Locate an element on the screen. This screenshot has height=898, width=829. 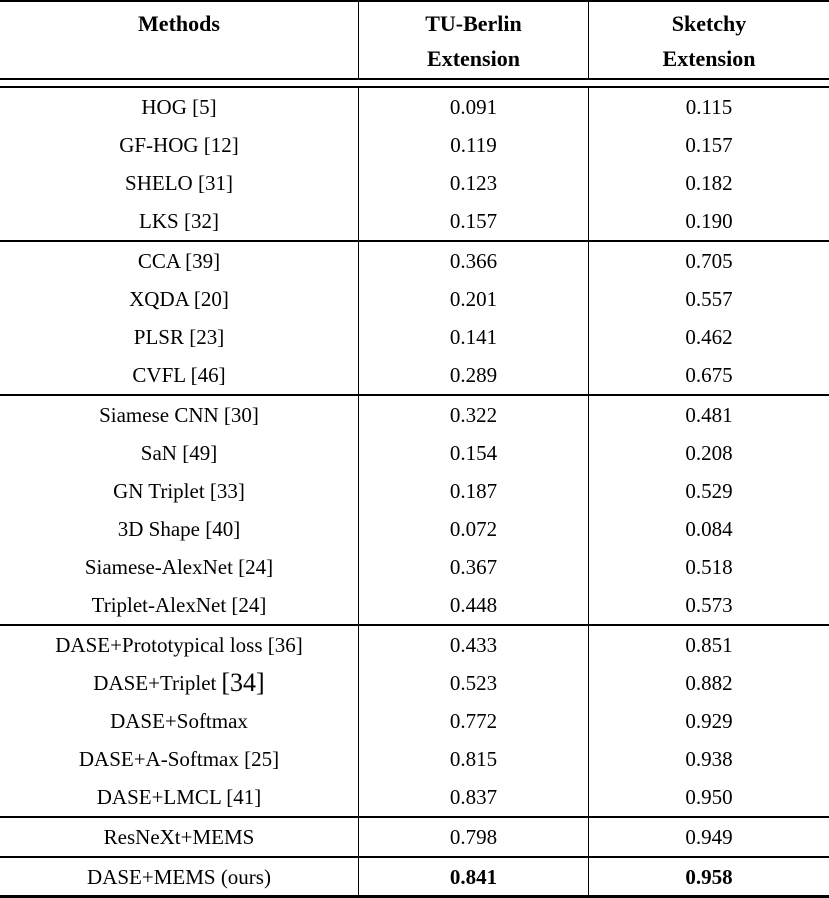
method-label: DASE+Triplet is located at coordinates (155, 682).